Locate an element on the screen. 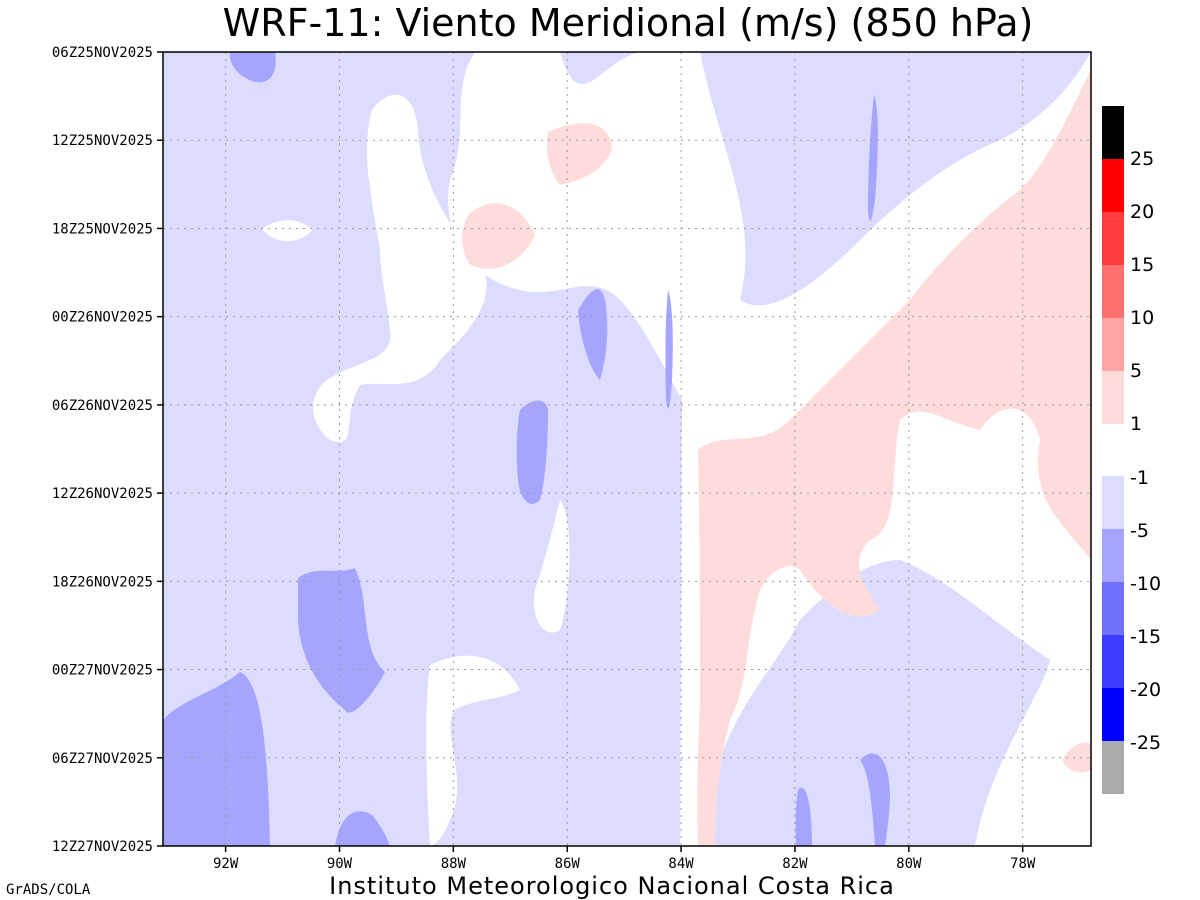 Image resolution: width=1200 pixels, height=900 pixels. colorbar-label: -25 is located at coordinates (1145, 743).